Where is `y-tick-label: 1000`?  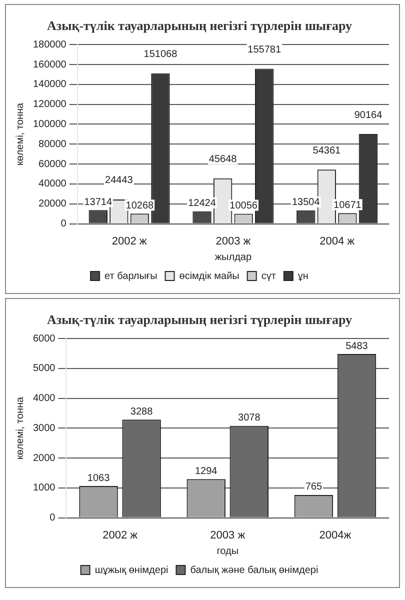
y-tick-label: 1000 is located at coordinates (44, 488).